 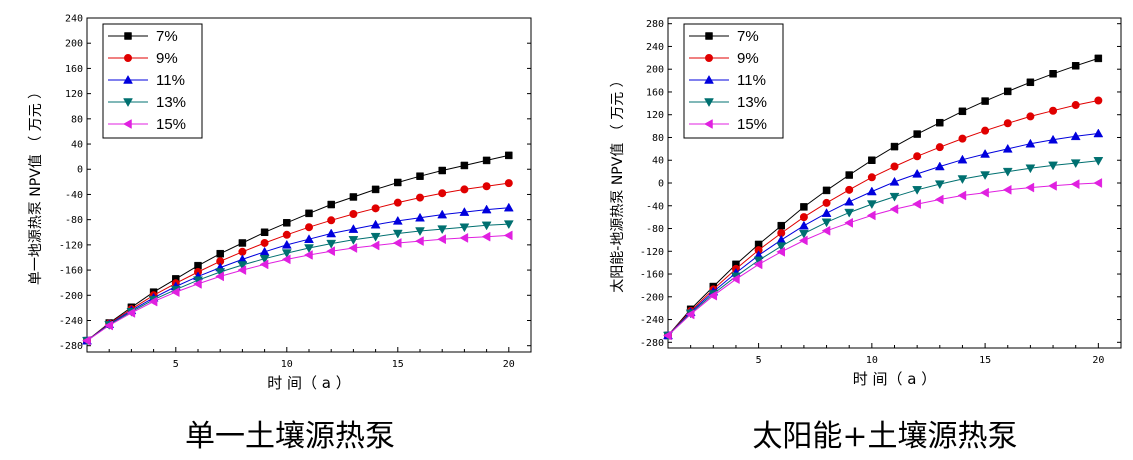 I want to click on legend-label: 9%, so click(x=167, y=58).